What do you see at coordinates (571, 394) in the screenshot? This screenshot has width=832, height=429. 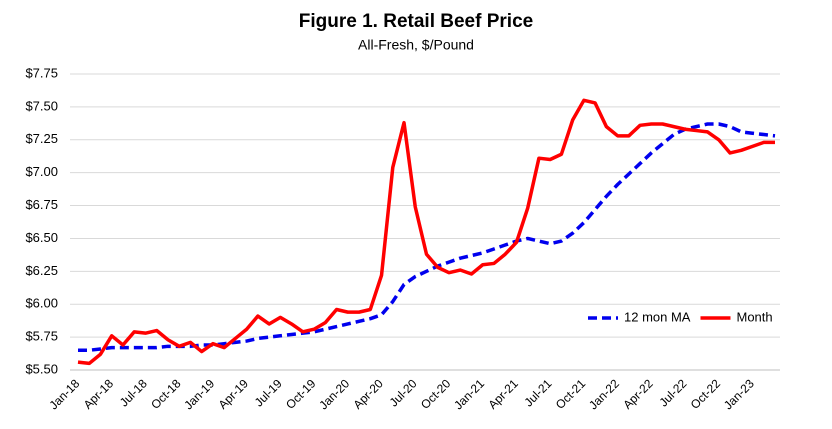 I see `x-tick-label: Oct-21` at bounding box center [571, 394].